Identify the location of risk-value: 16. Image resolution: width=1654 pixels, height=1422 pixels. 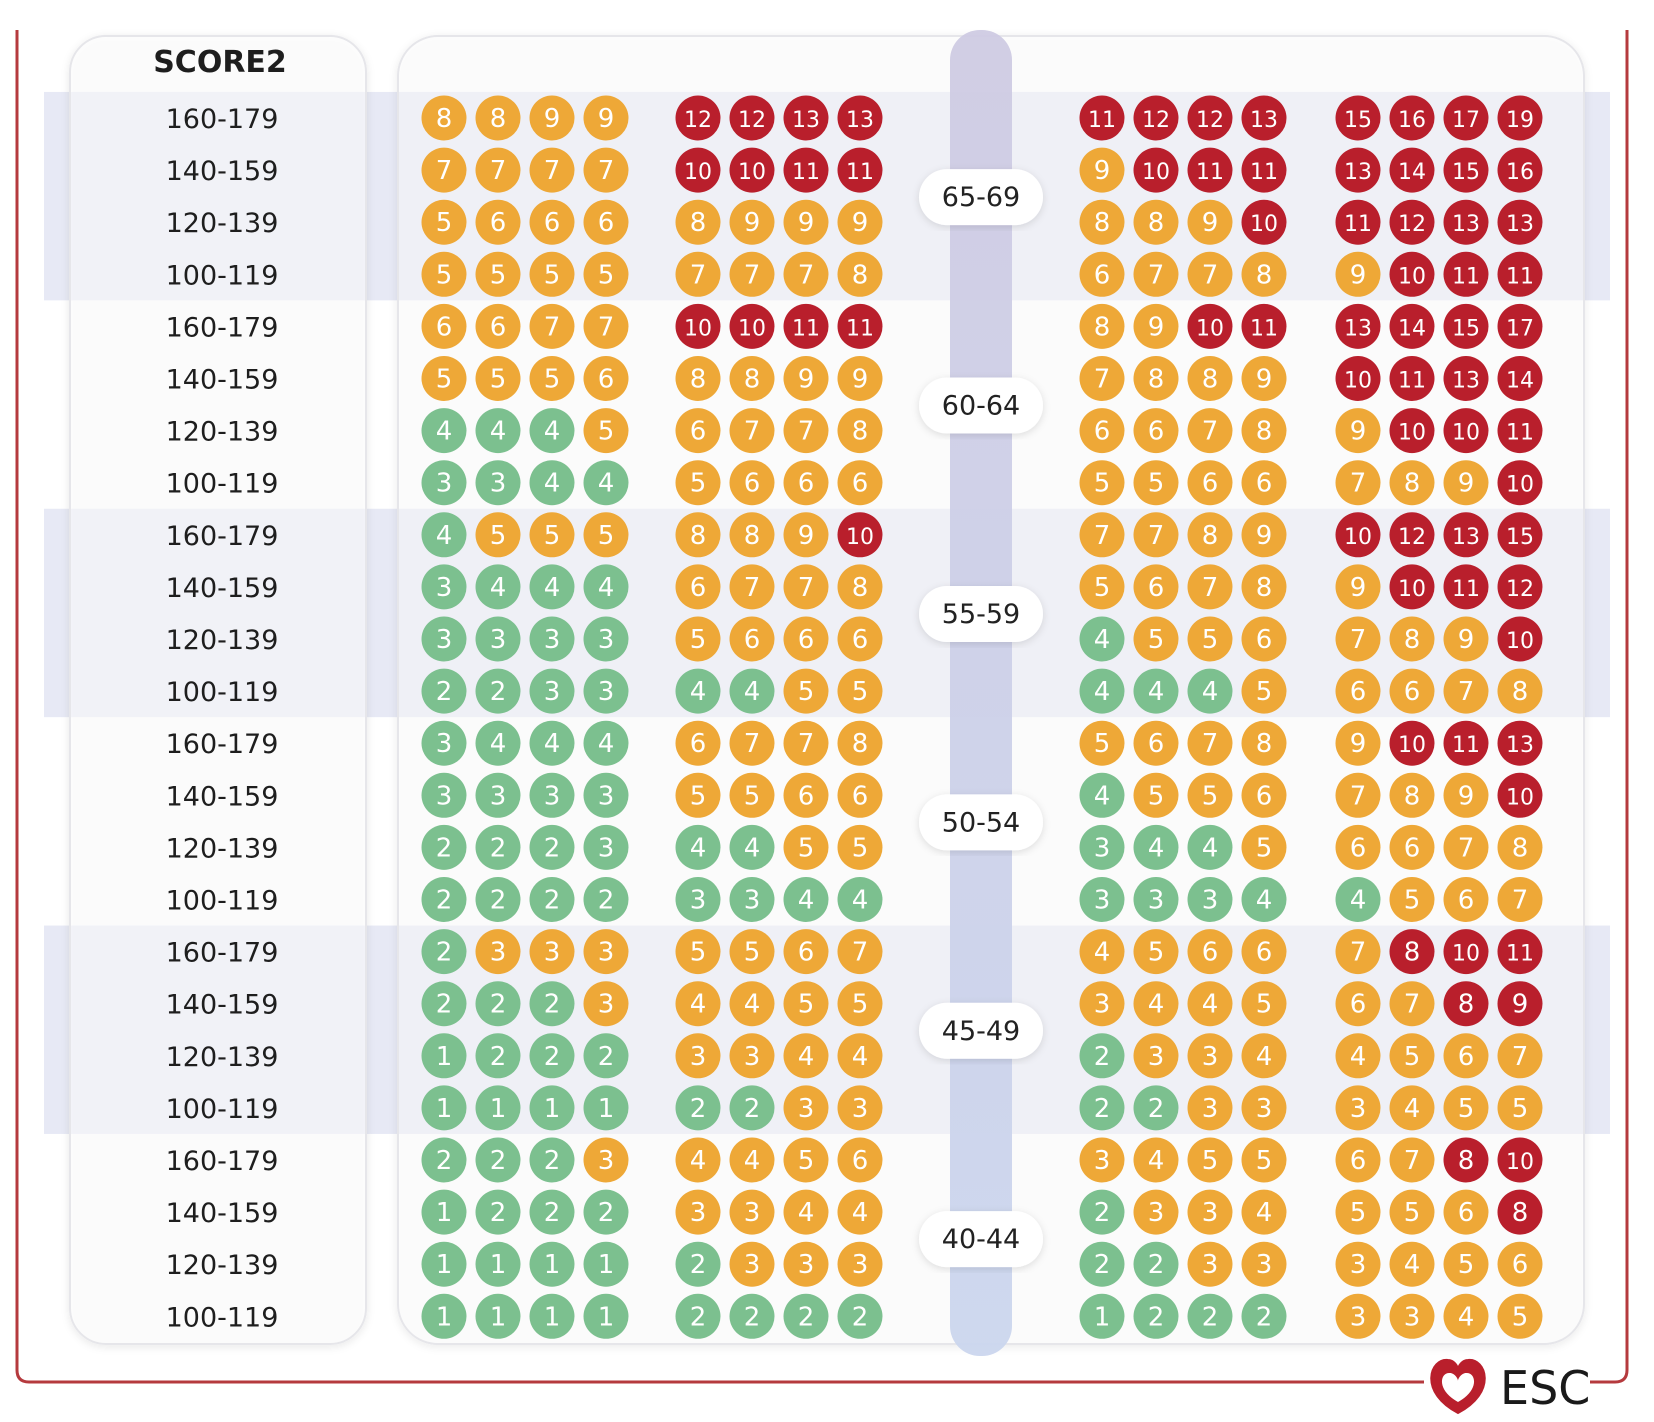
(1412, 120).